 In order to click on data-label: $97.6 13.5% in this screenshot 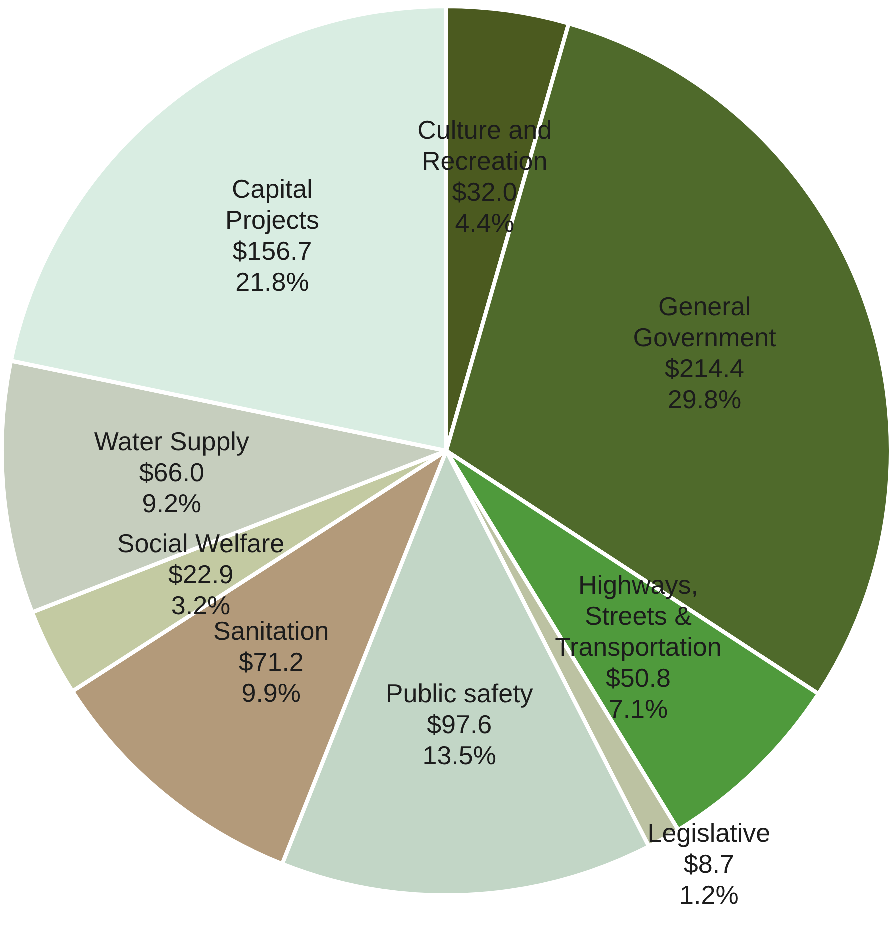, I will do `click(459, 739)`.